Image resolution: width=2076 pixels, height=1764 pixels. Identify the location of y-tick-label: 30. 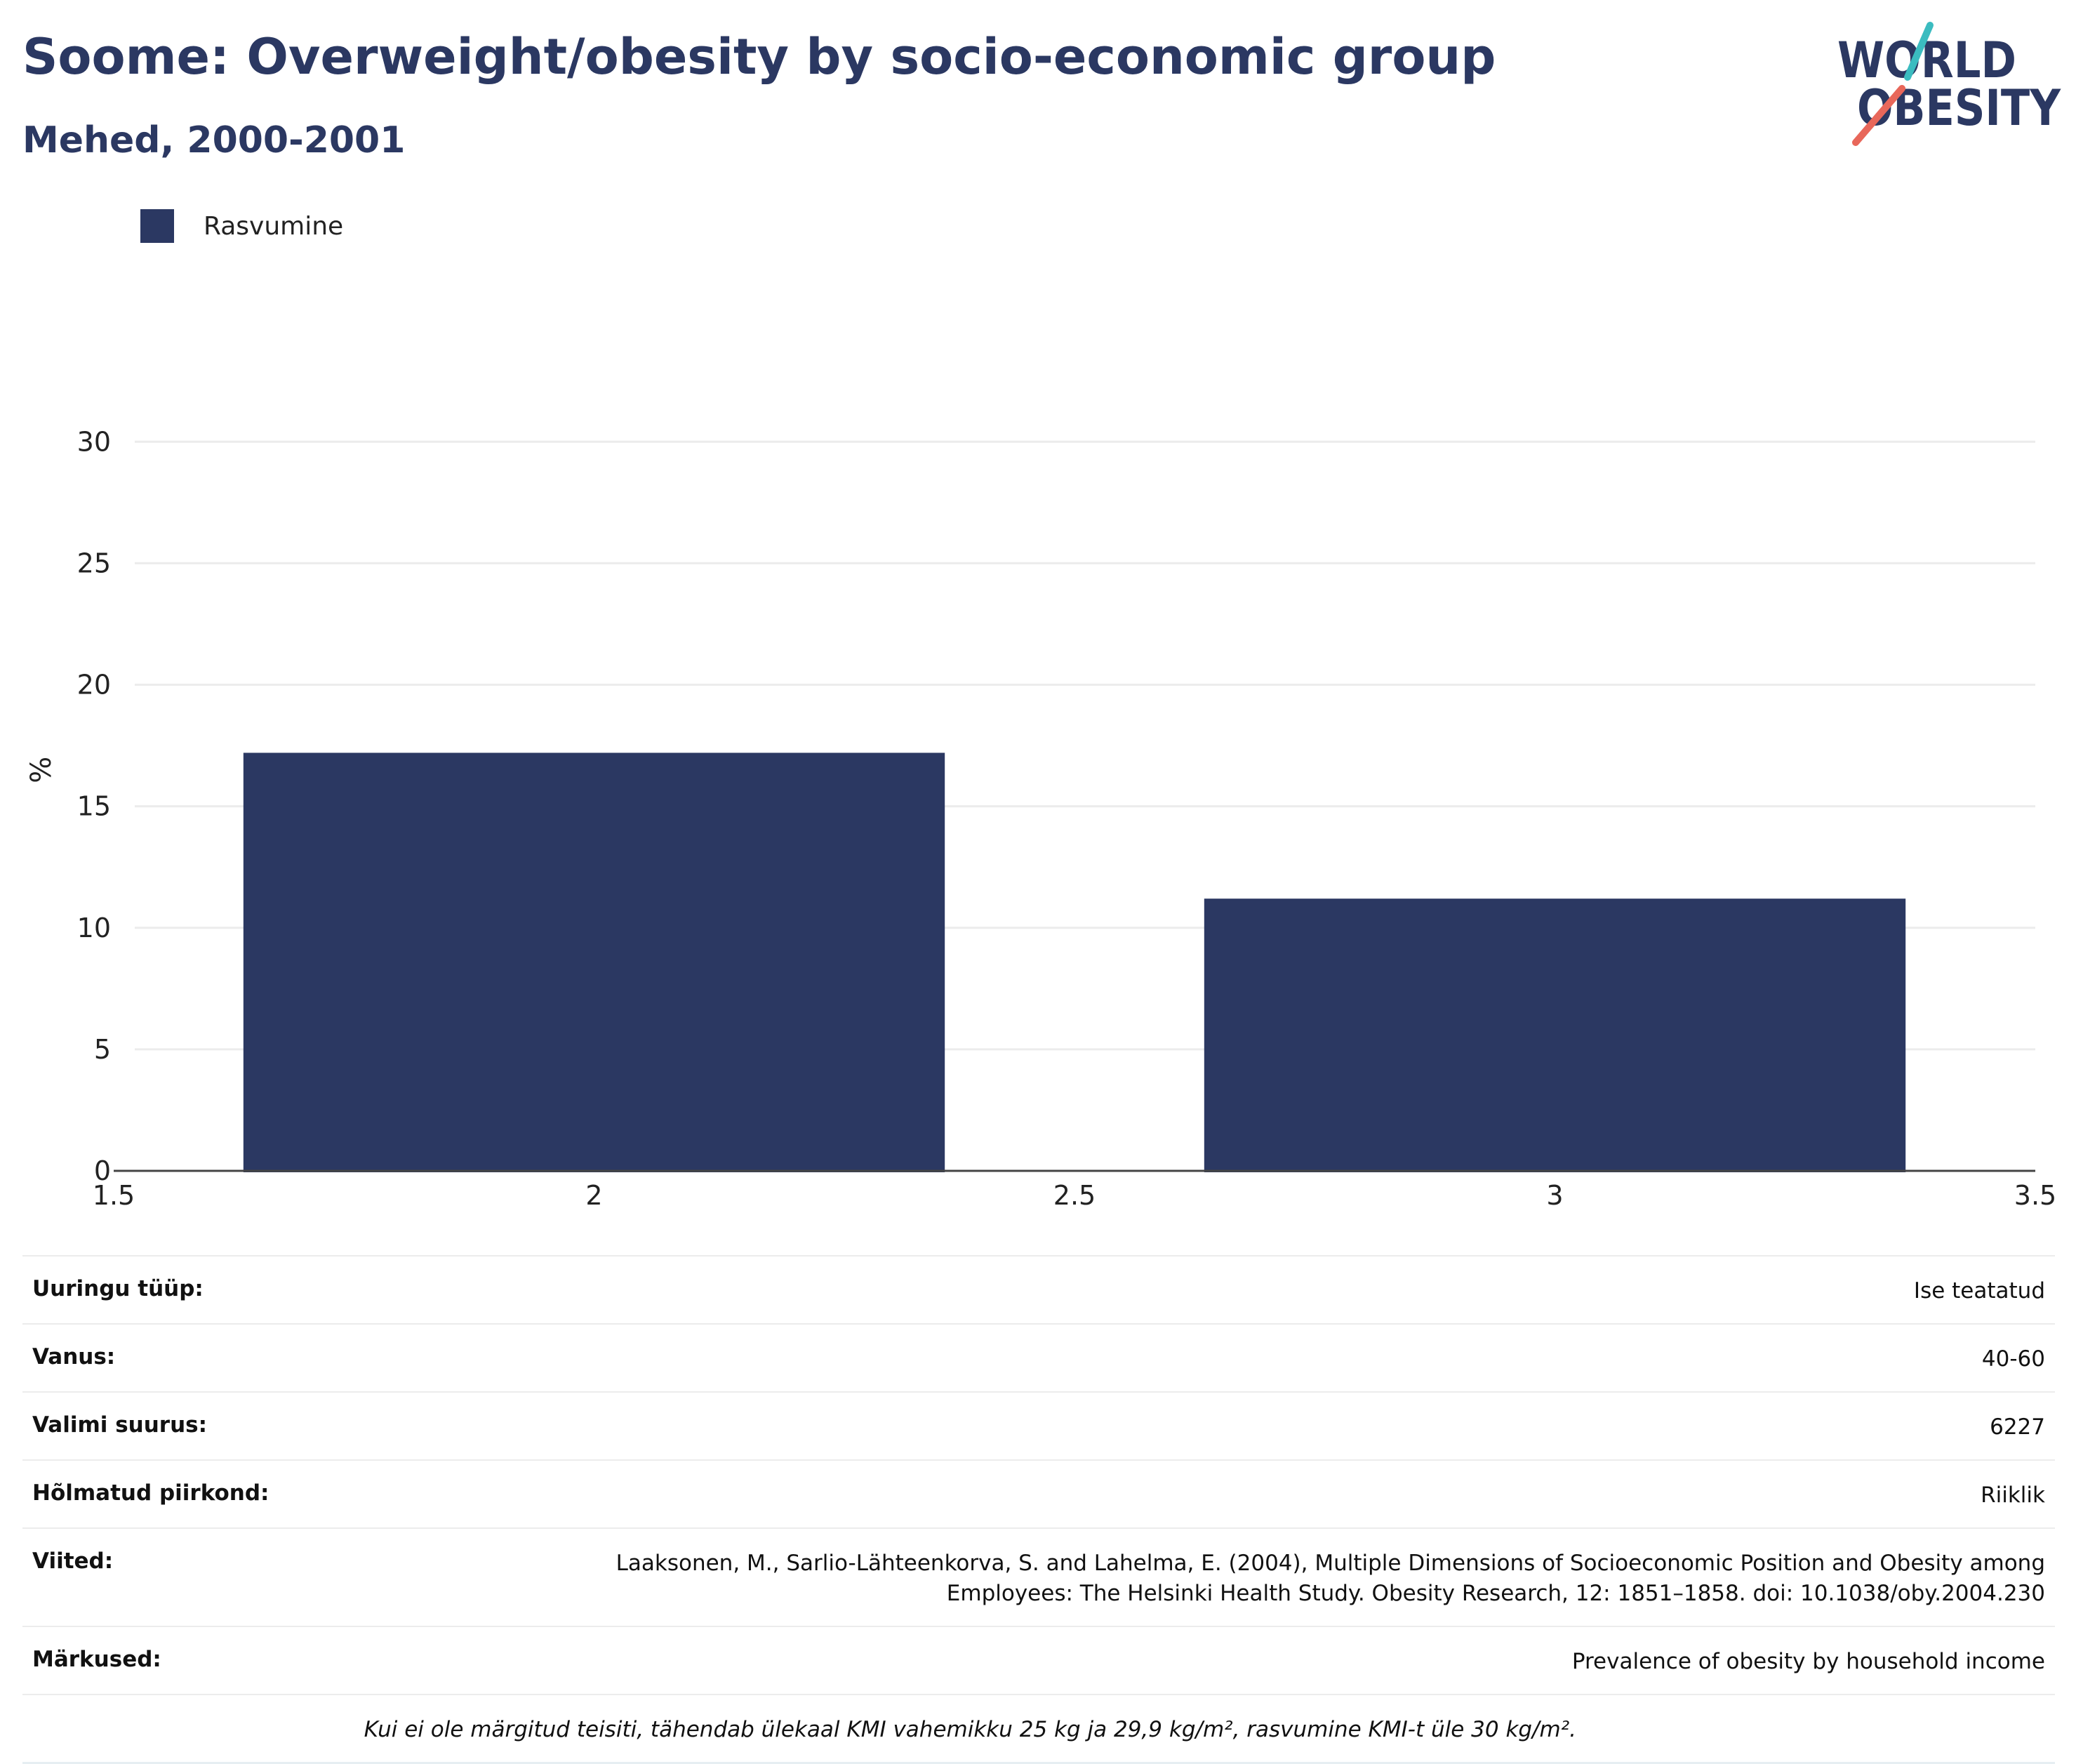
(94, 441).